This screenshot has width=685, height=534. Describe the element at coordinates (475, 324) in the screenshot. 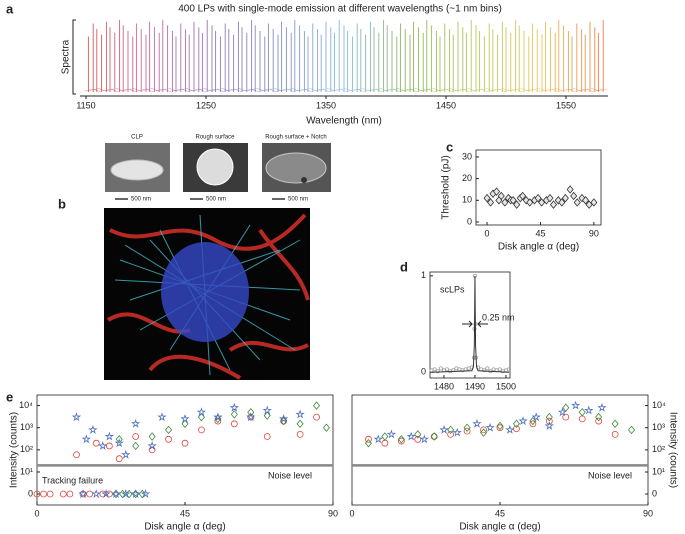

I see `width-arrows` at that location.